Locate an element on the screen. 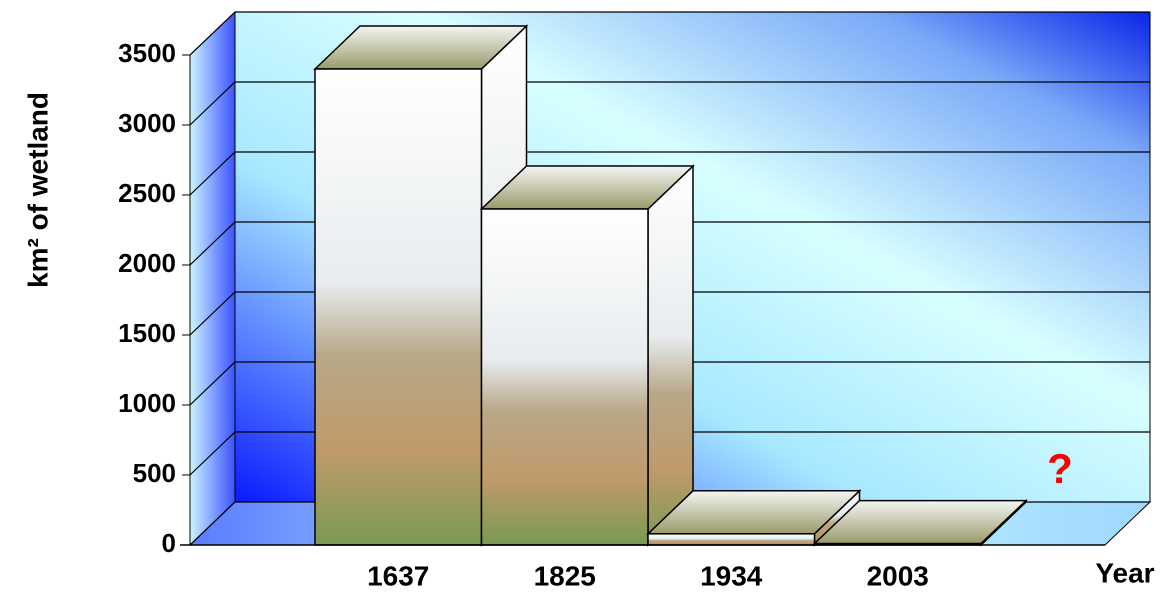  x-tick-label: 2003 is located at coordinates (898, 575).